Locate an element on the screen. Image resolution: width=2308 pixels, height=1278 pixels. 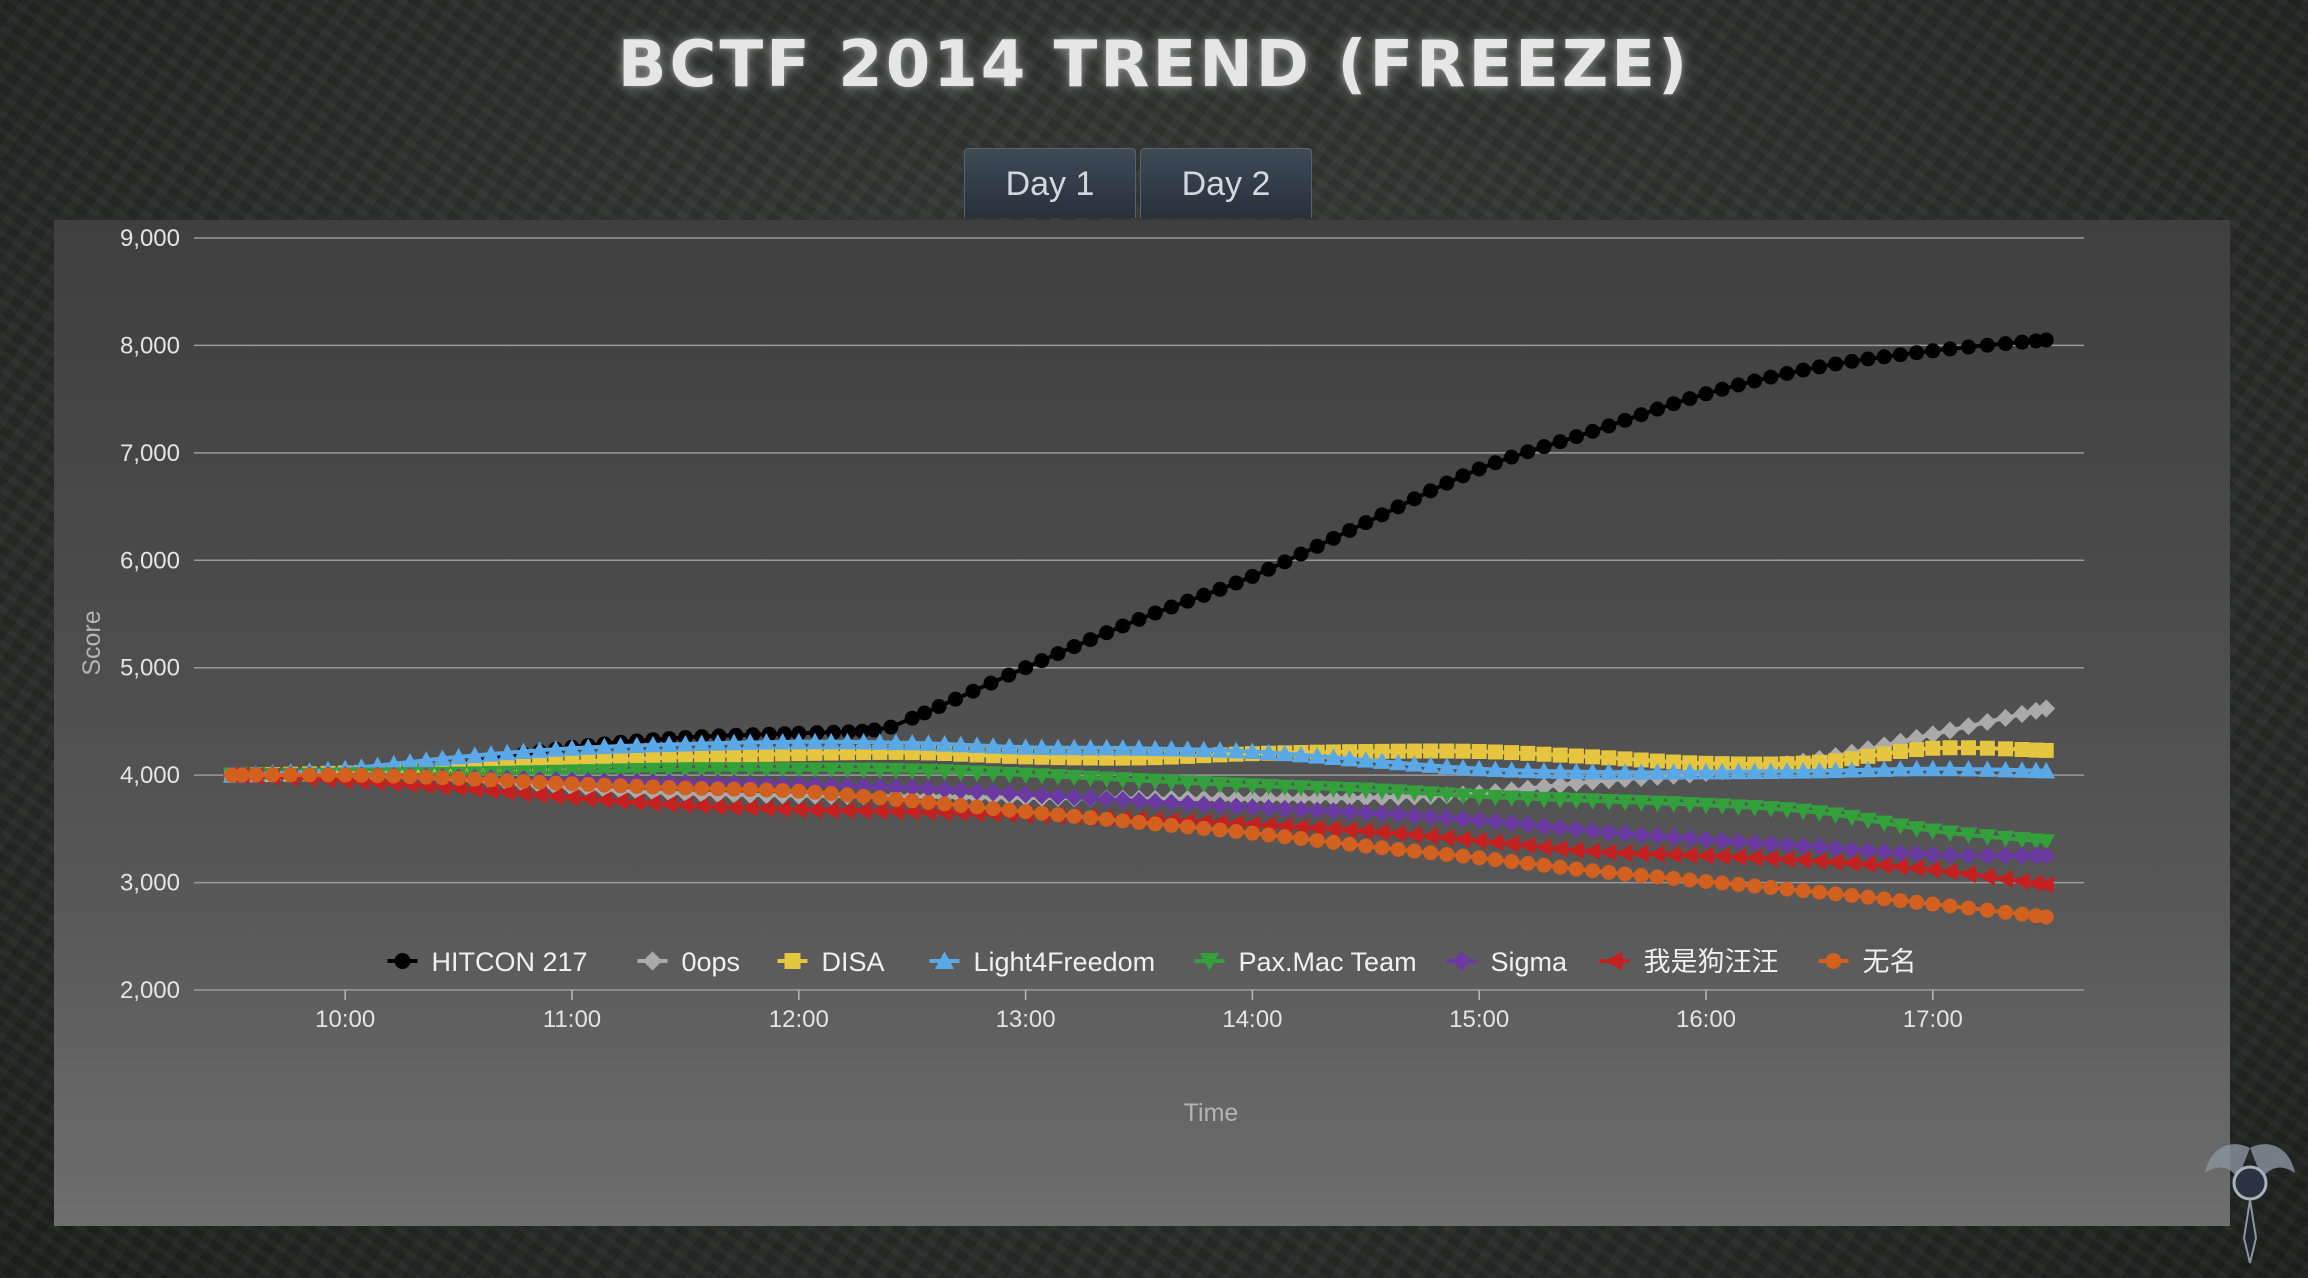
legend-item-0: HITCON 217 is located at coordinates (487, 962).